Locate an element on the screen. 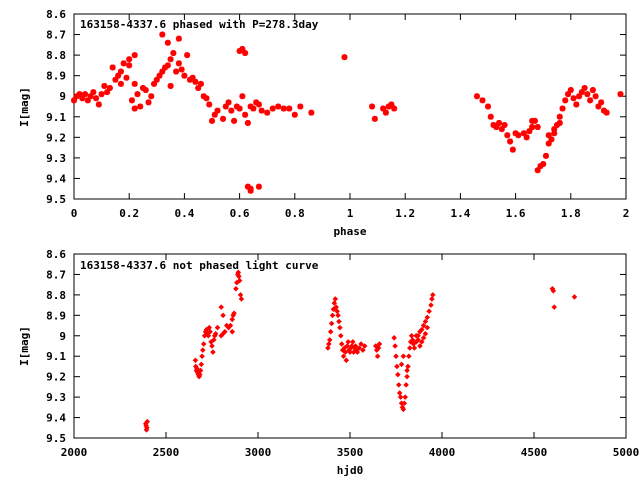 The width and height of the screenshot is (640, 480). unphased-xtick-label: 2000 is located at coordinates (74, 452).